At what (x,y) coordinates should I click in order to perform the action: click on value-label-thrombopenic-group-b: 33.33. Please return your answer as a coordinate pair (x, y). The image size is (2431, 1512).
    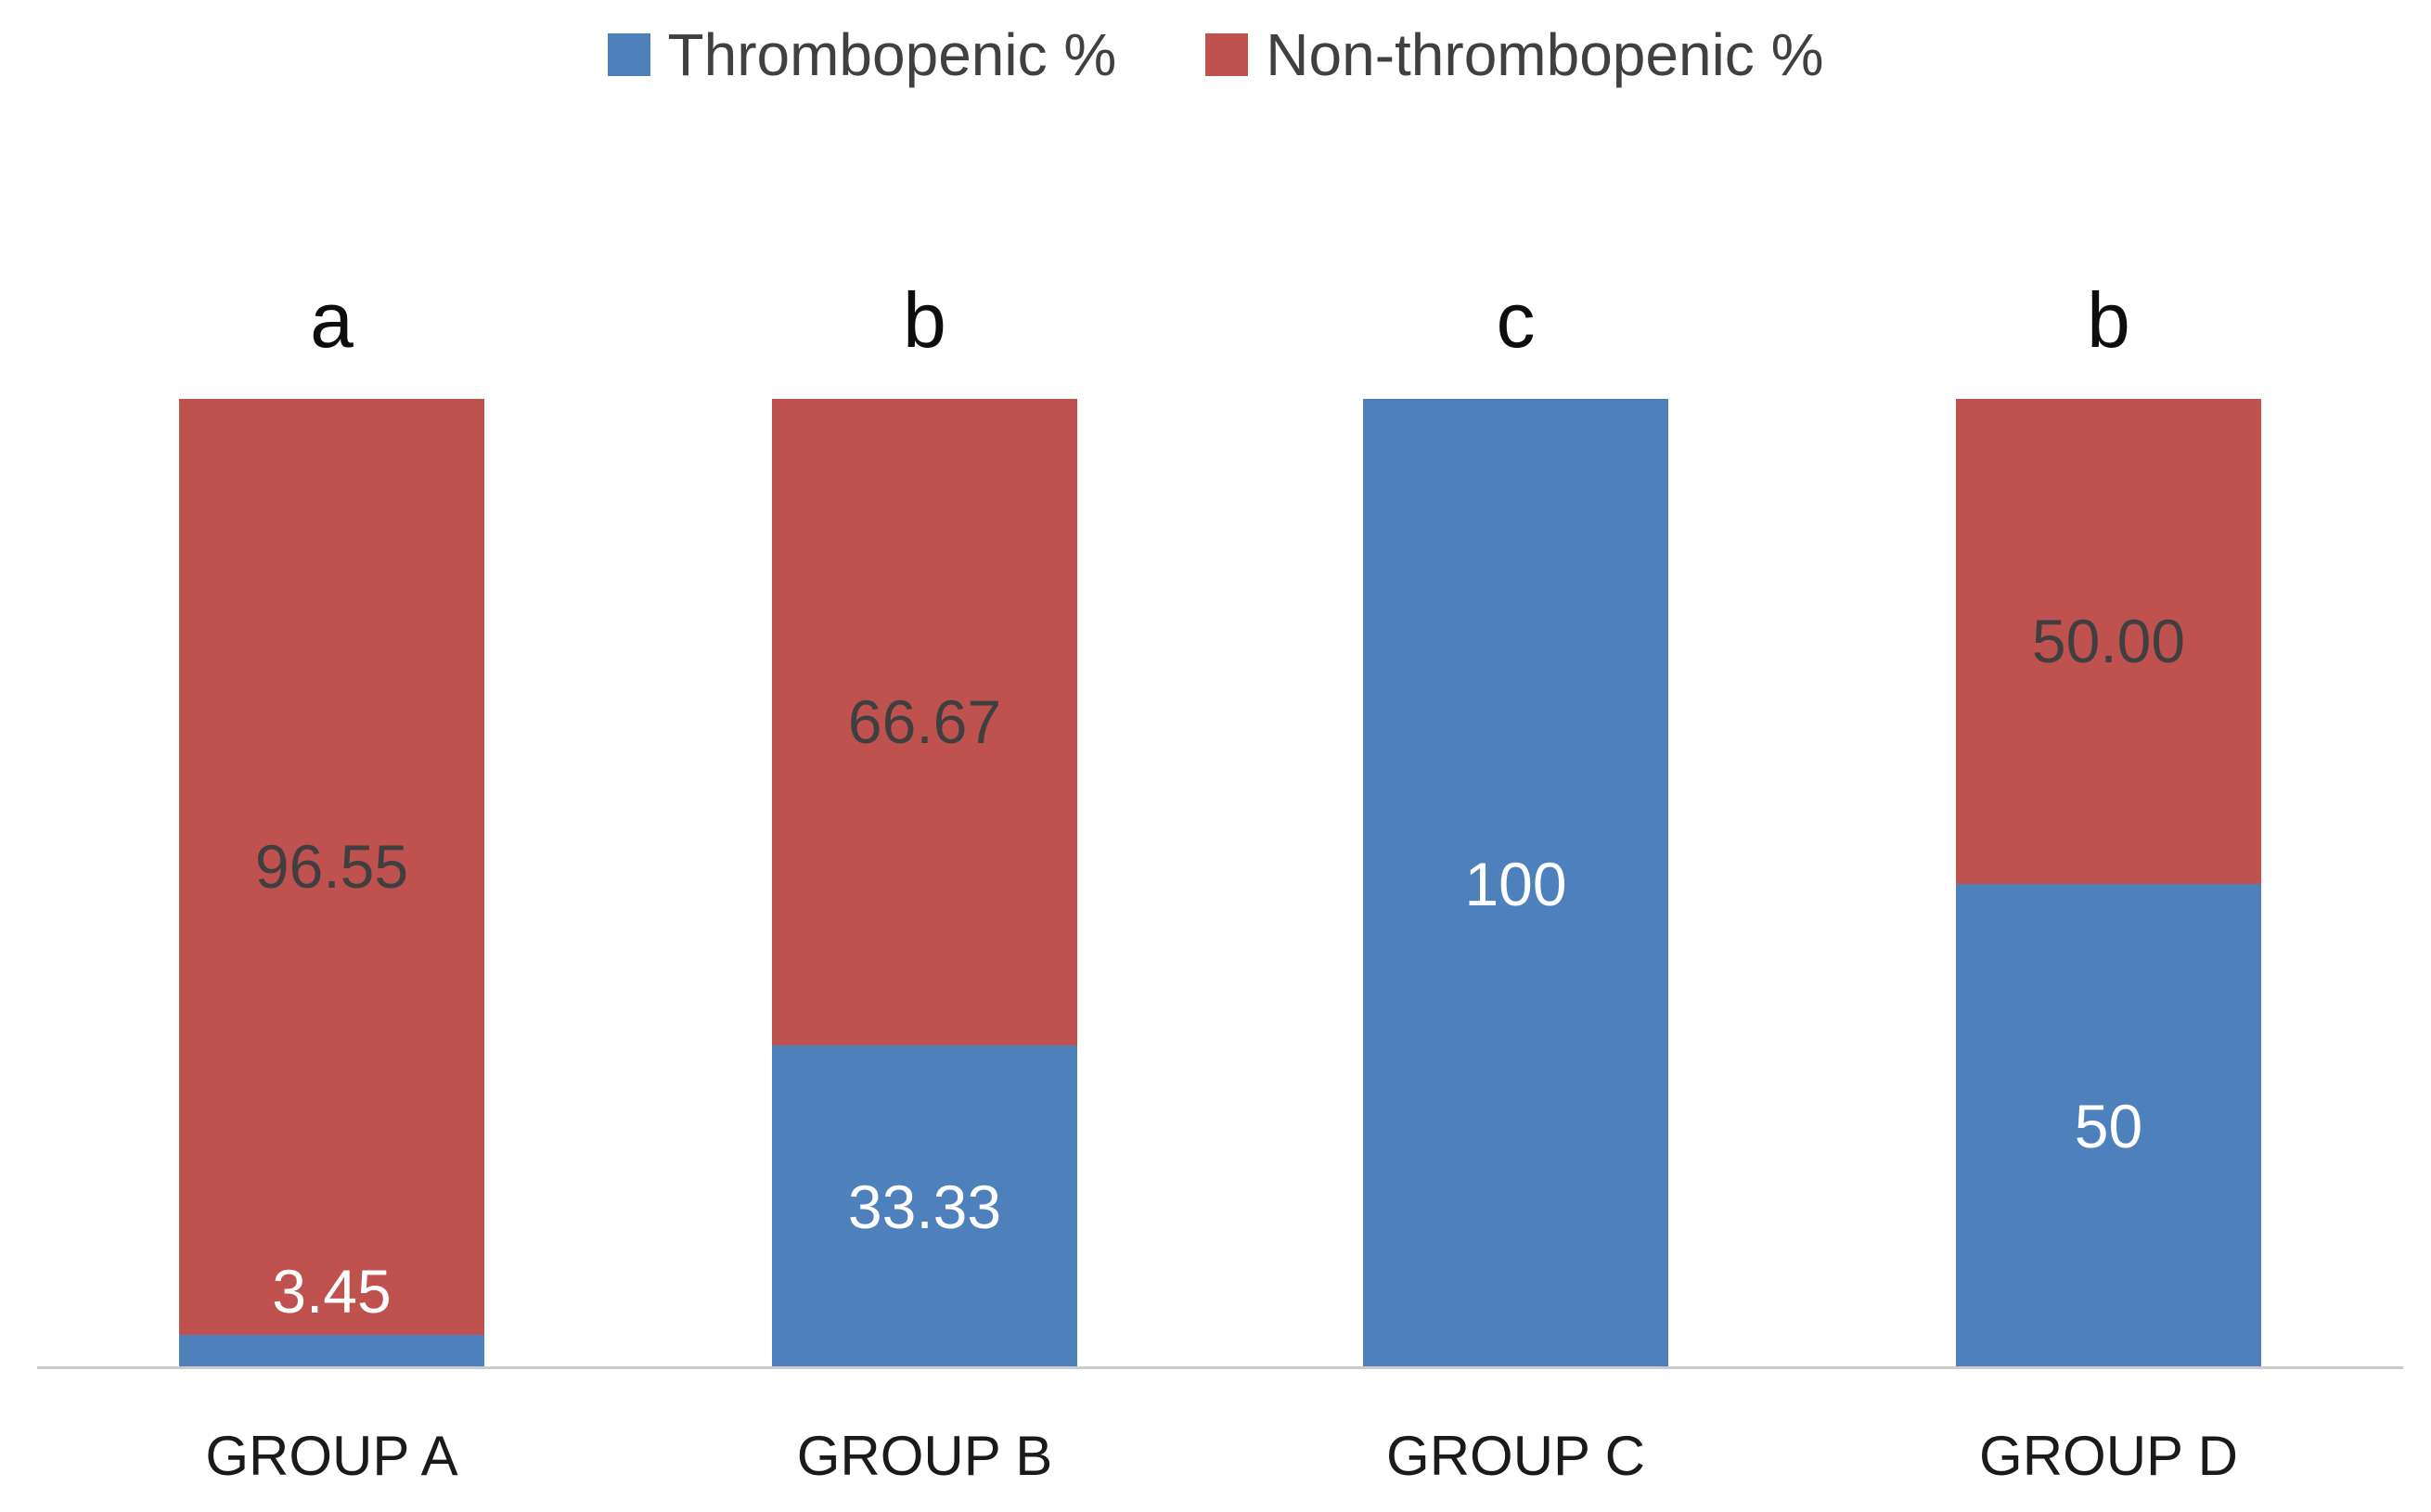
    Looking at the image, I should click on (924, 1207).